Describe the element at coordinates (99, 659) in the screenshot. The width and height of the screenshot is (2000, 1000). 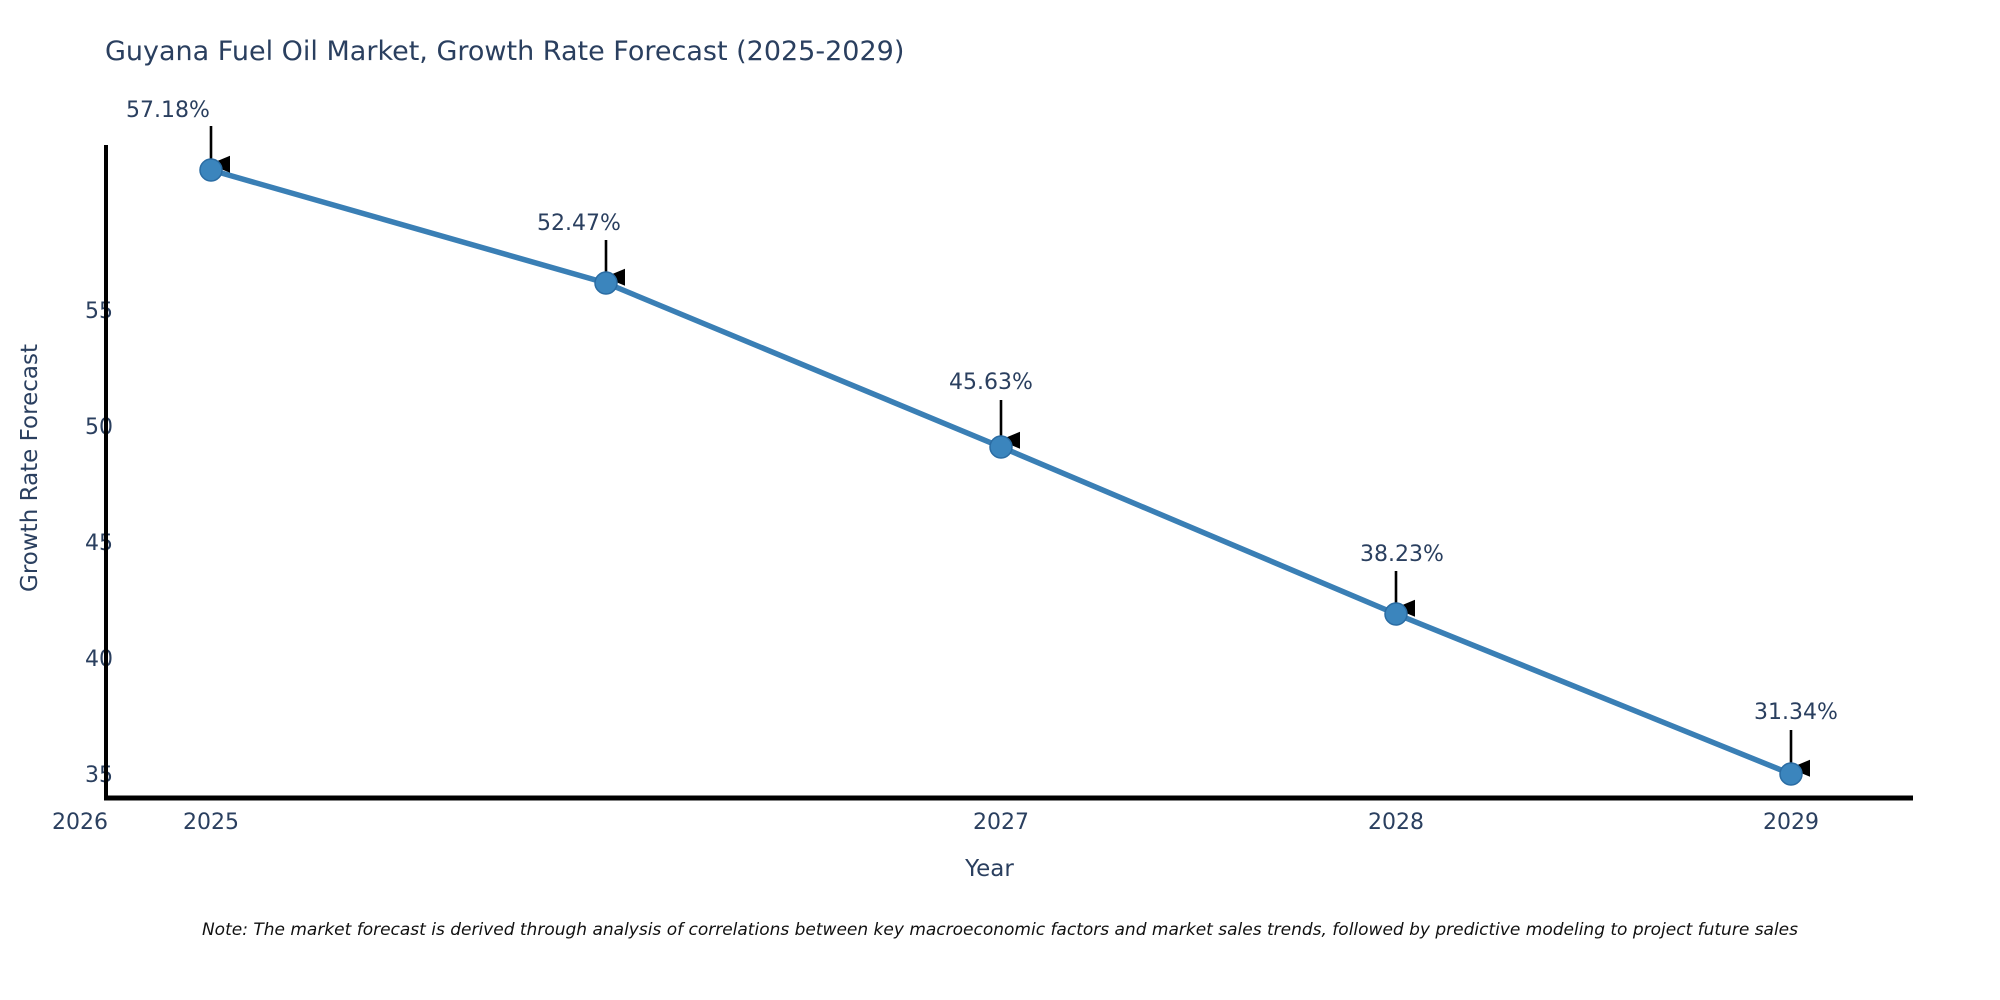
I see `y-tick-label-40: 40` at that location.